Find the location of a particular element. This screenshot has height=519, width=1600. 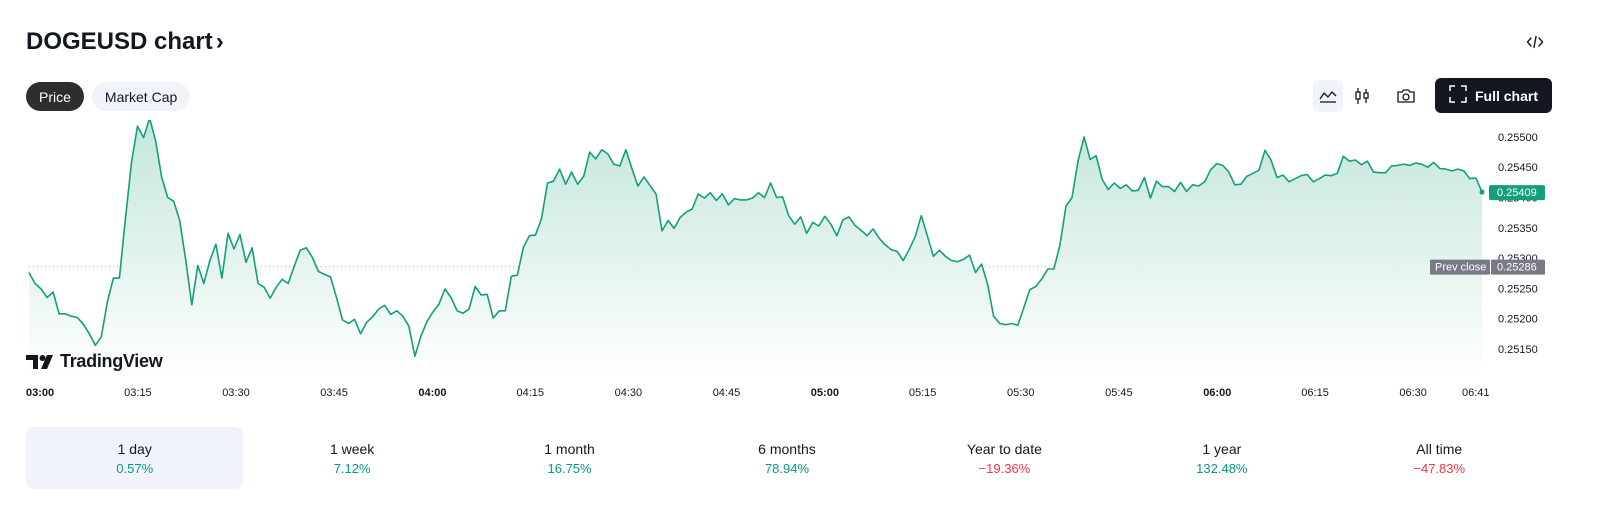

candles-icon is located at coordinates (1362, 96).